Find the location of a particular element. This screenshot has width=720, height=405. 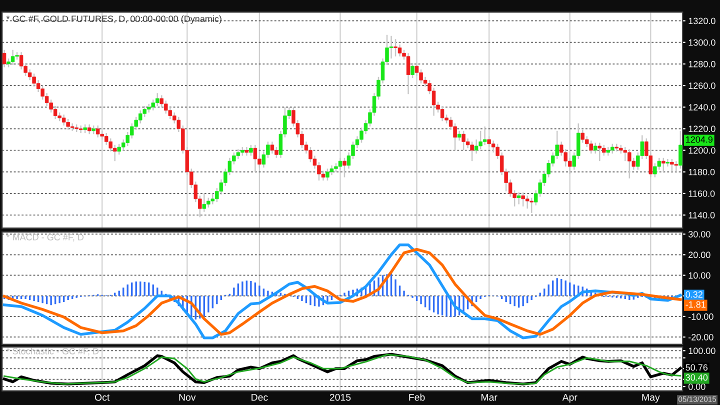

y-tick-label: 30.00 is located at coordinates (699, 234).